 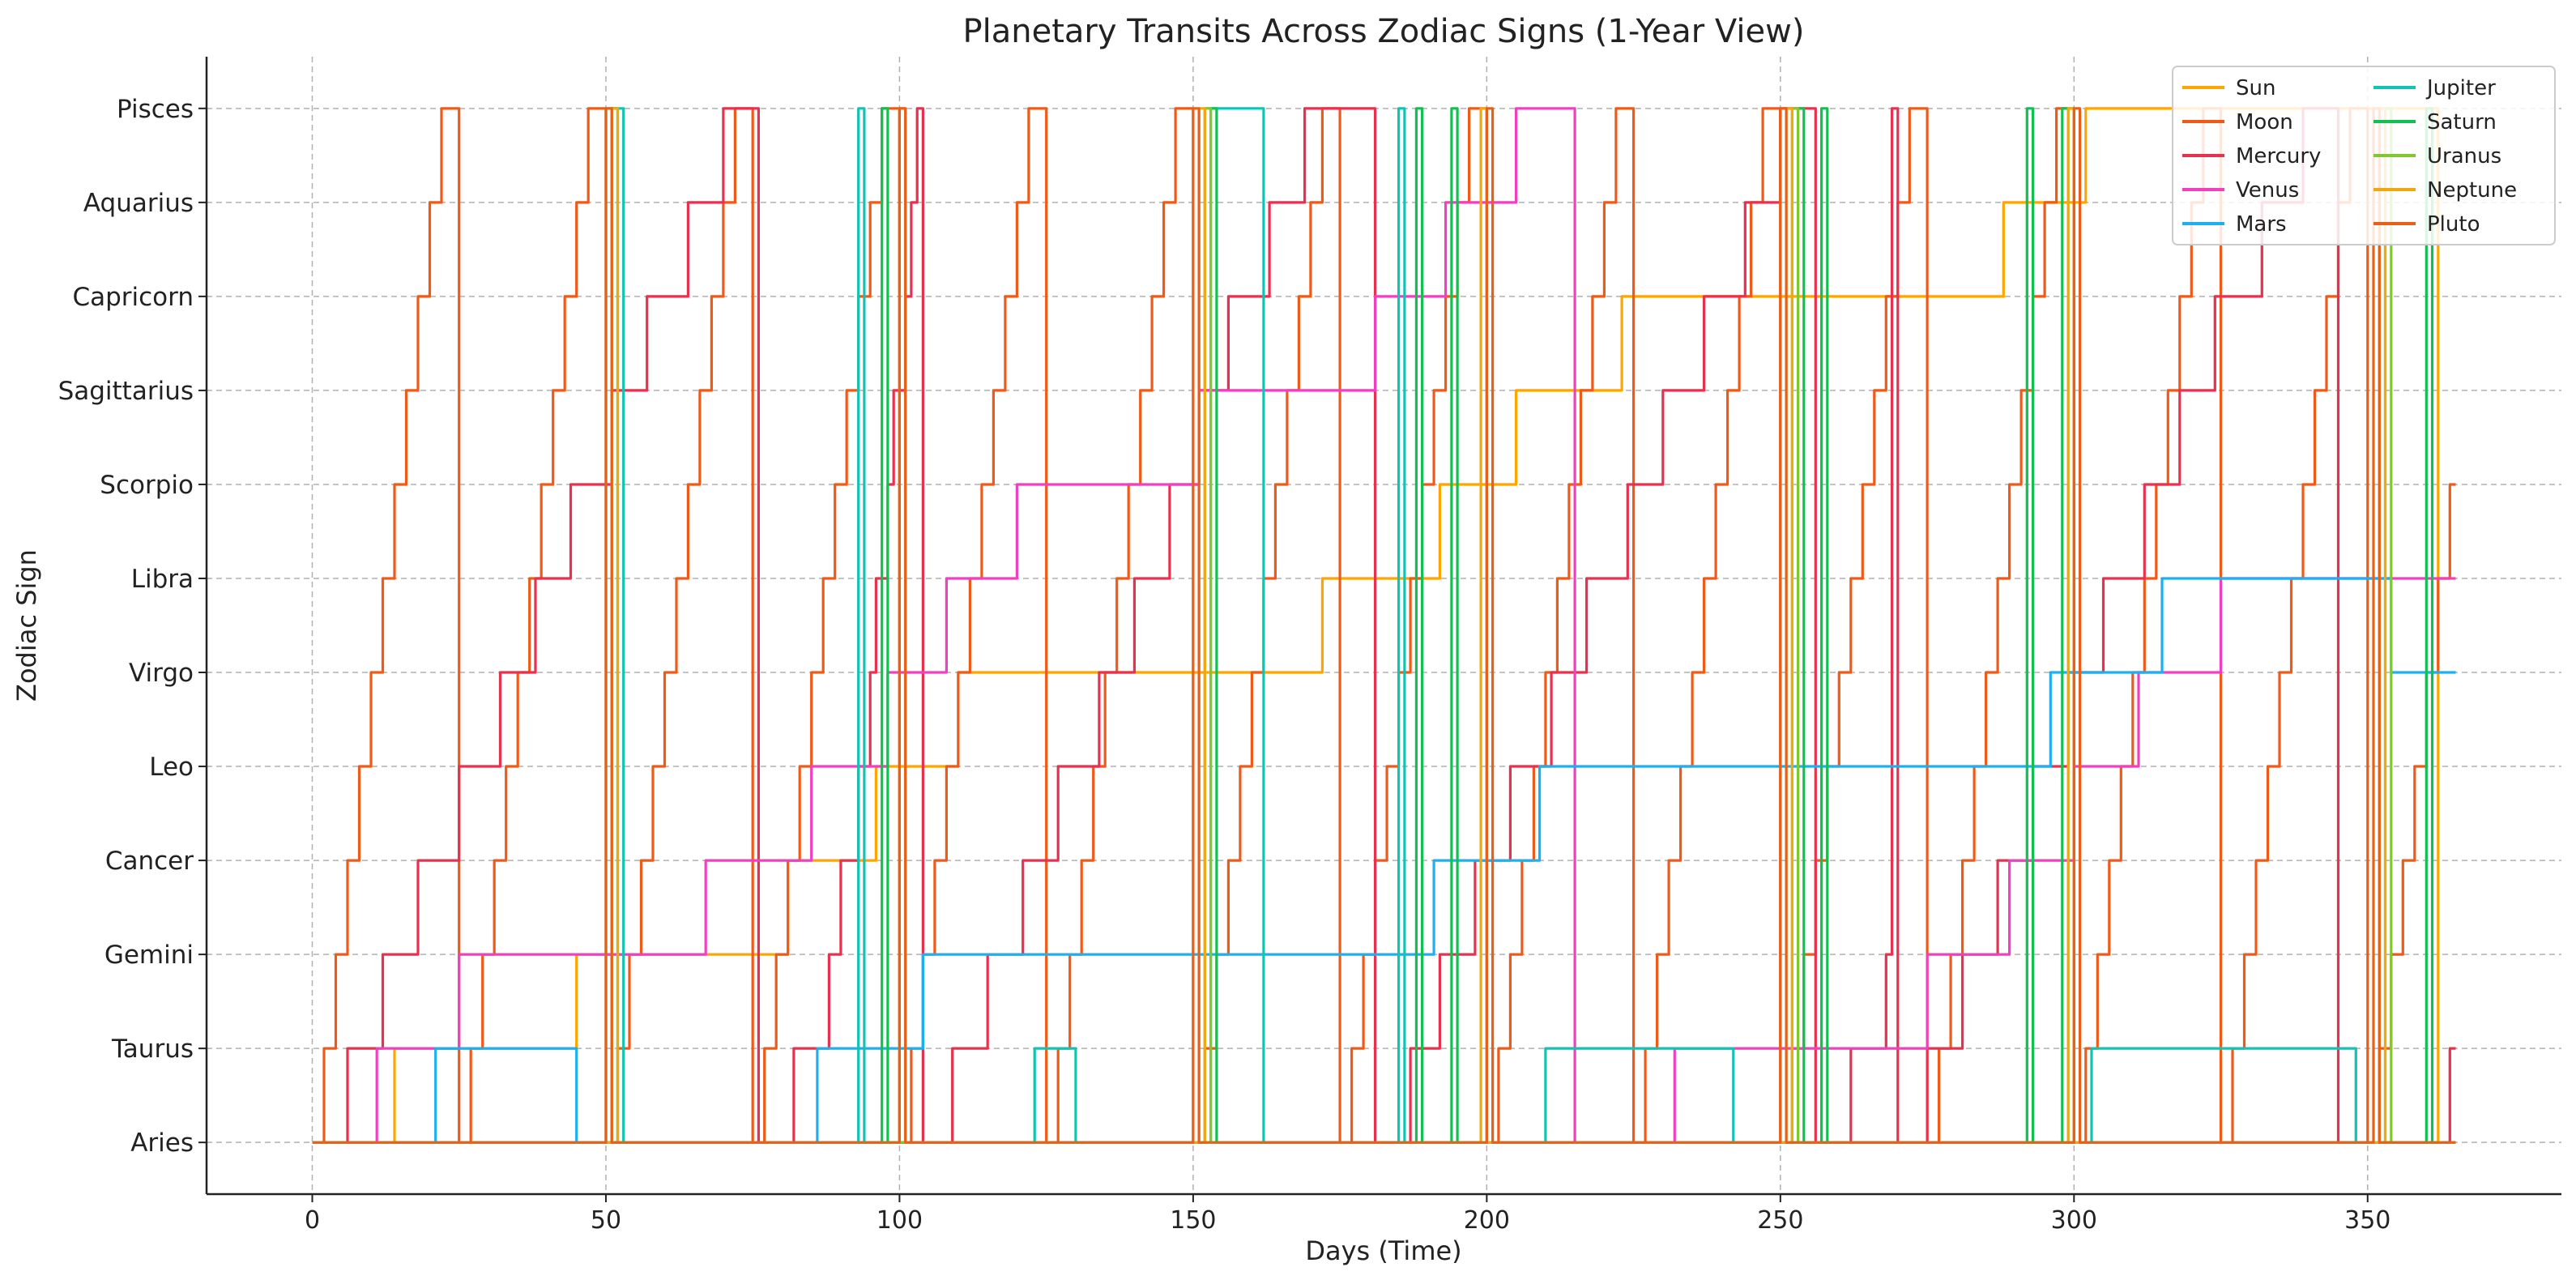 I want to click on y-tick-label: Leo, so click(x=171, y=767).